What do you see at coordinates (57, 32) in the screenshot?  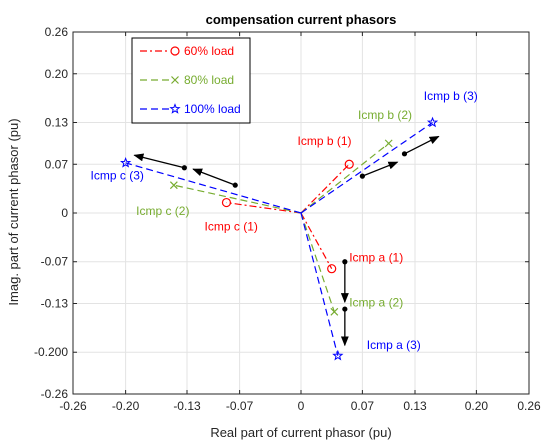 I see `y-tick-label: 0.26` at bounding box center [57, 32].